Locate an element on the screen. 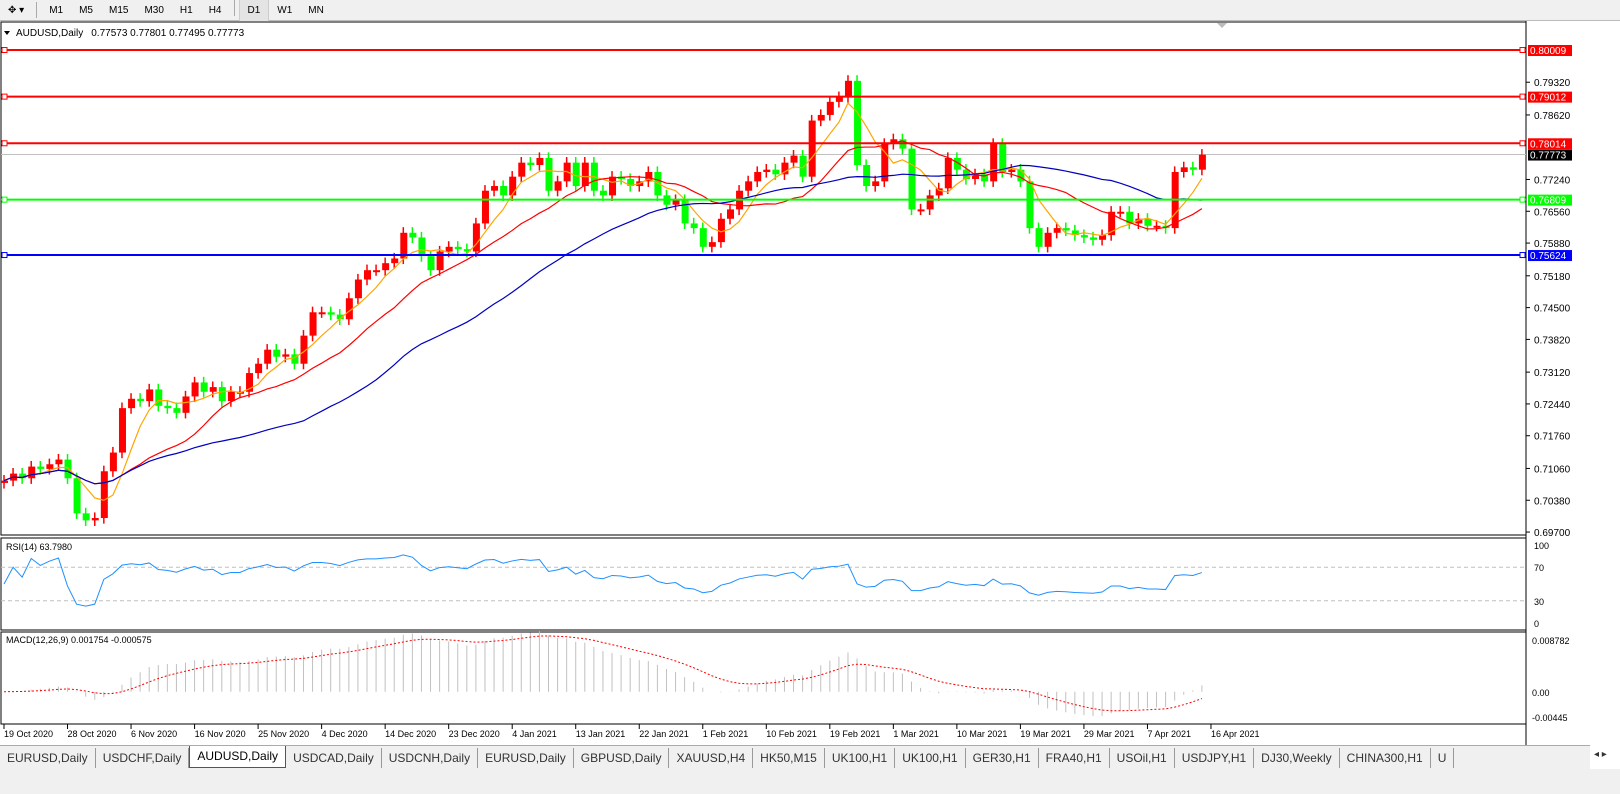 The height and width of the screenshot is (794, 1620). chart-tab: GBPUSD,Daily is located at coordinates (622, 758).